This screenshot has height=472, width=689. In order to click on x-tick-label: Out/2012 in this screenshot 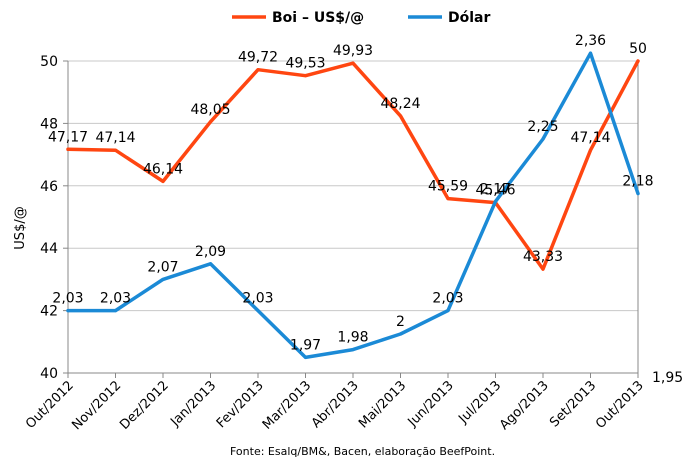, I will do `click(50, 405)`.